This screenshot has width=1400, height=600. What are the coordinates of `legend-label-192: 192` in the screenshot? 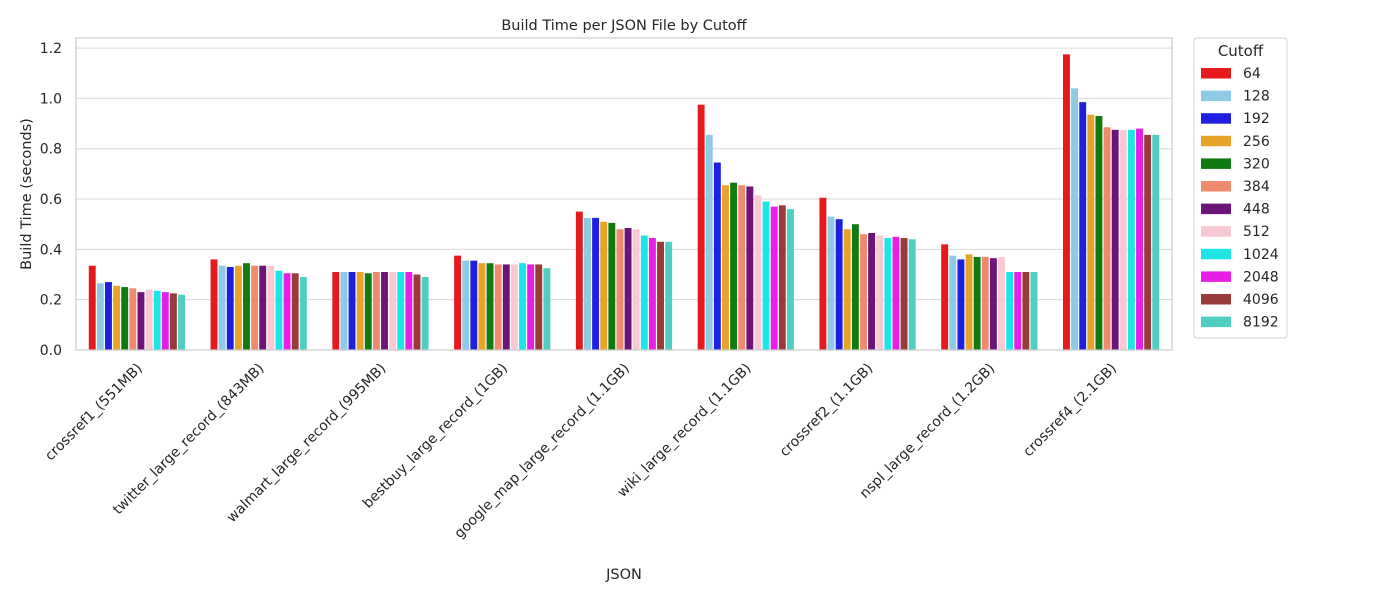 It's located at (1256, 119).